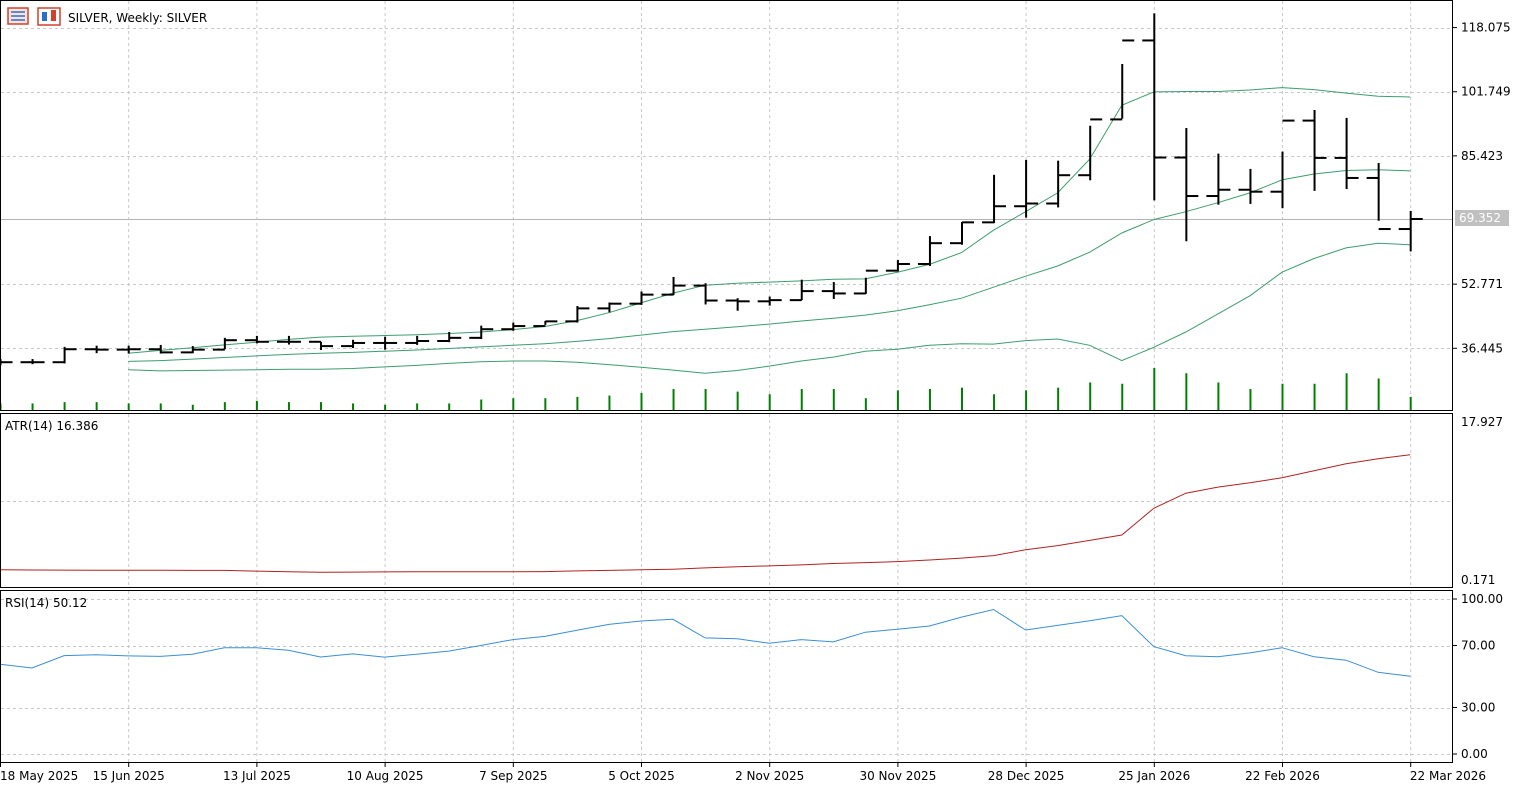 This screenshot has height=788, width=1523. I want to click on time-tick-label: 13 Jul 2025, so click(257, 776).